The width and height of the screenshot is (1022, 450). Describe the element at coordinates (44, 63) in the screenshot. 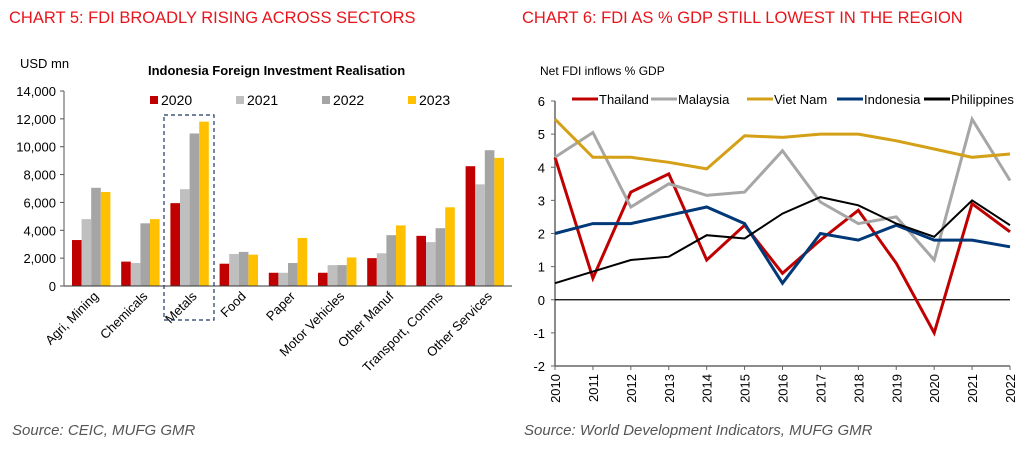

I see `bar-y-axis-label: USD mn` at that location.